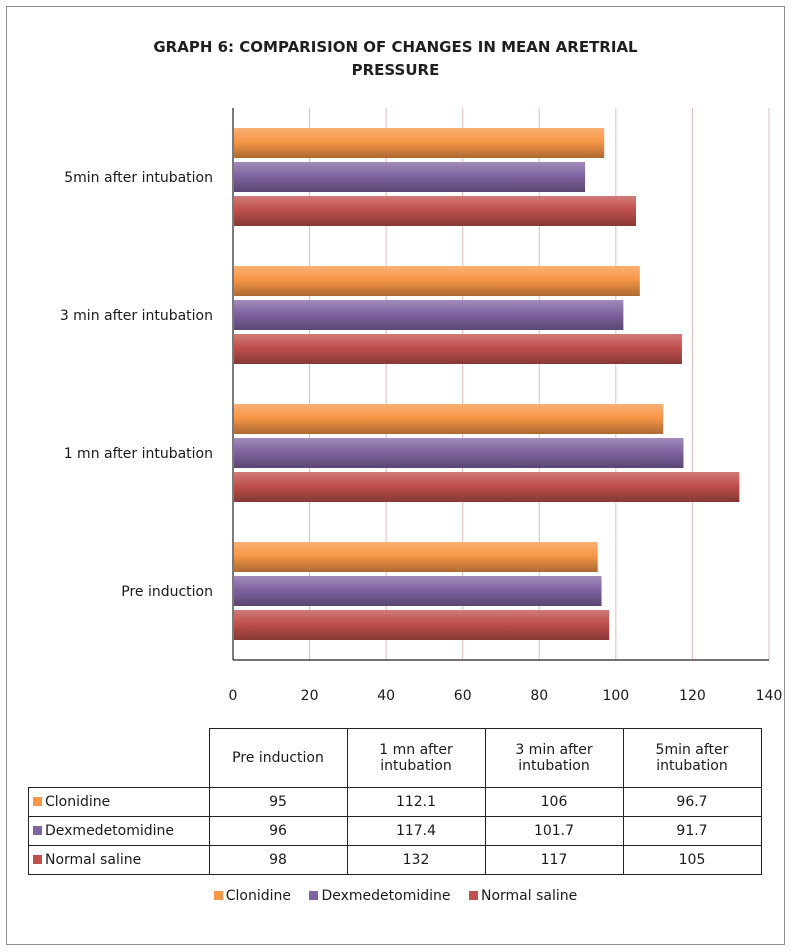 The height and width of the screenshot is (951, 791). What do you see at coordinates (395, 70) in the screenshot?
I see `chart-title-line2: PRESSURE` at bounding box center [395, 70].